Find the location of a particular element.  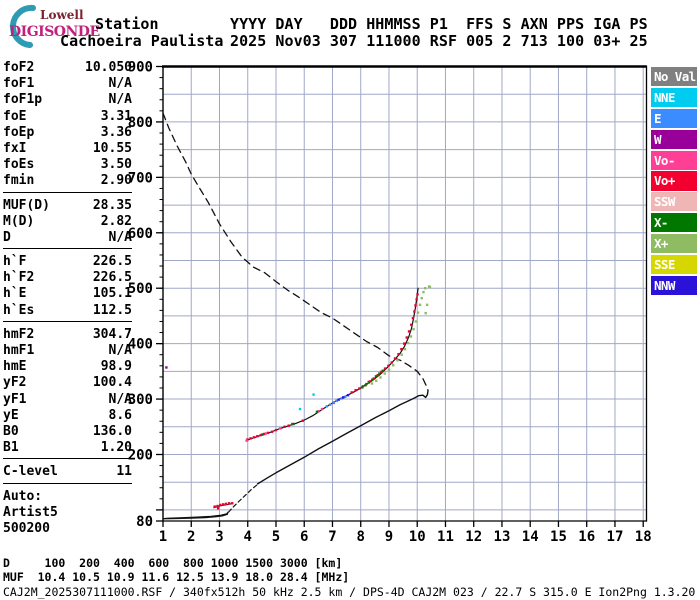

svg-text: 13 is located at coordinates (502, 537).